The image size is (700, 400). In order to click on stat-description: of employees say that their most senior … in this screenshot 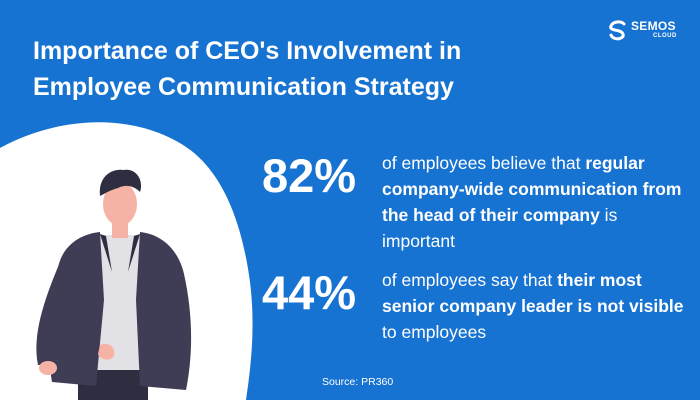, I will do `click(534, 306)`.